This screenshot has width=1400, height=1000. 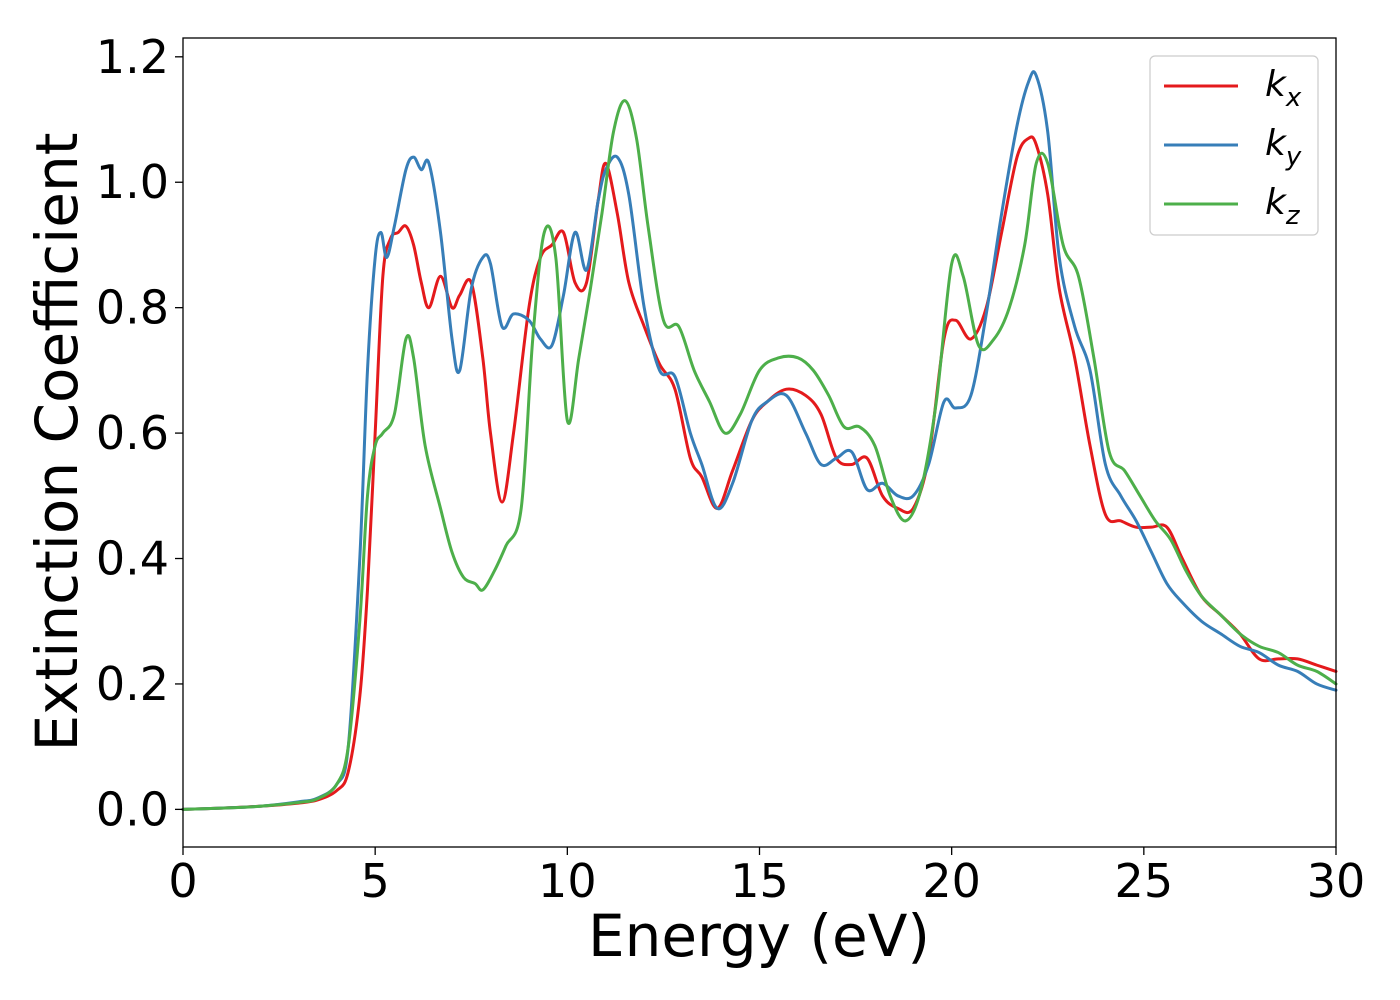 I want to click on x-axis-title: Energy (eV), so click(x=759, y=936).